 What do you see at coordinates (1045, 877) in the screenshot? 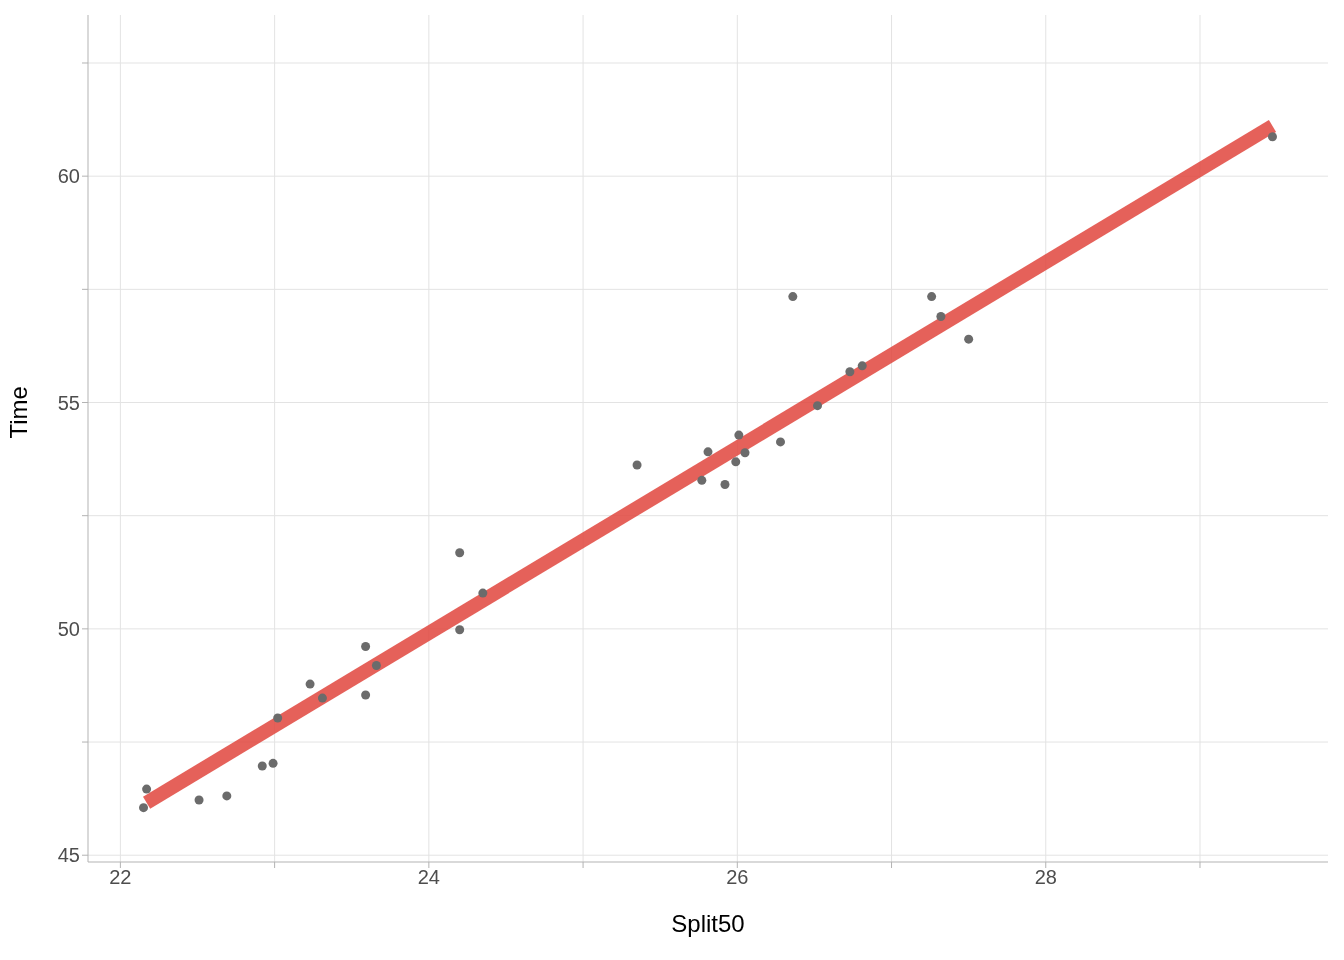
I see `x-tick-label: 28` at bounding box center [1045, 877].